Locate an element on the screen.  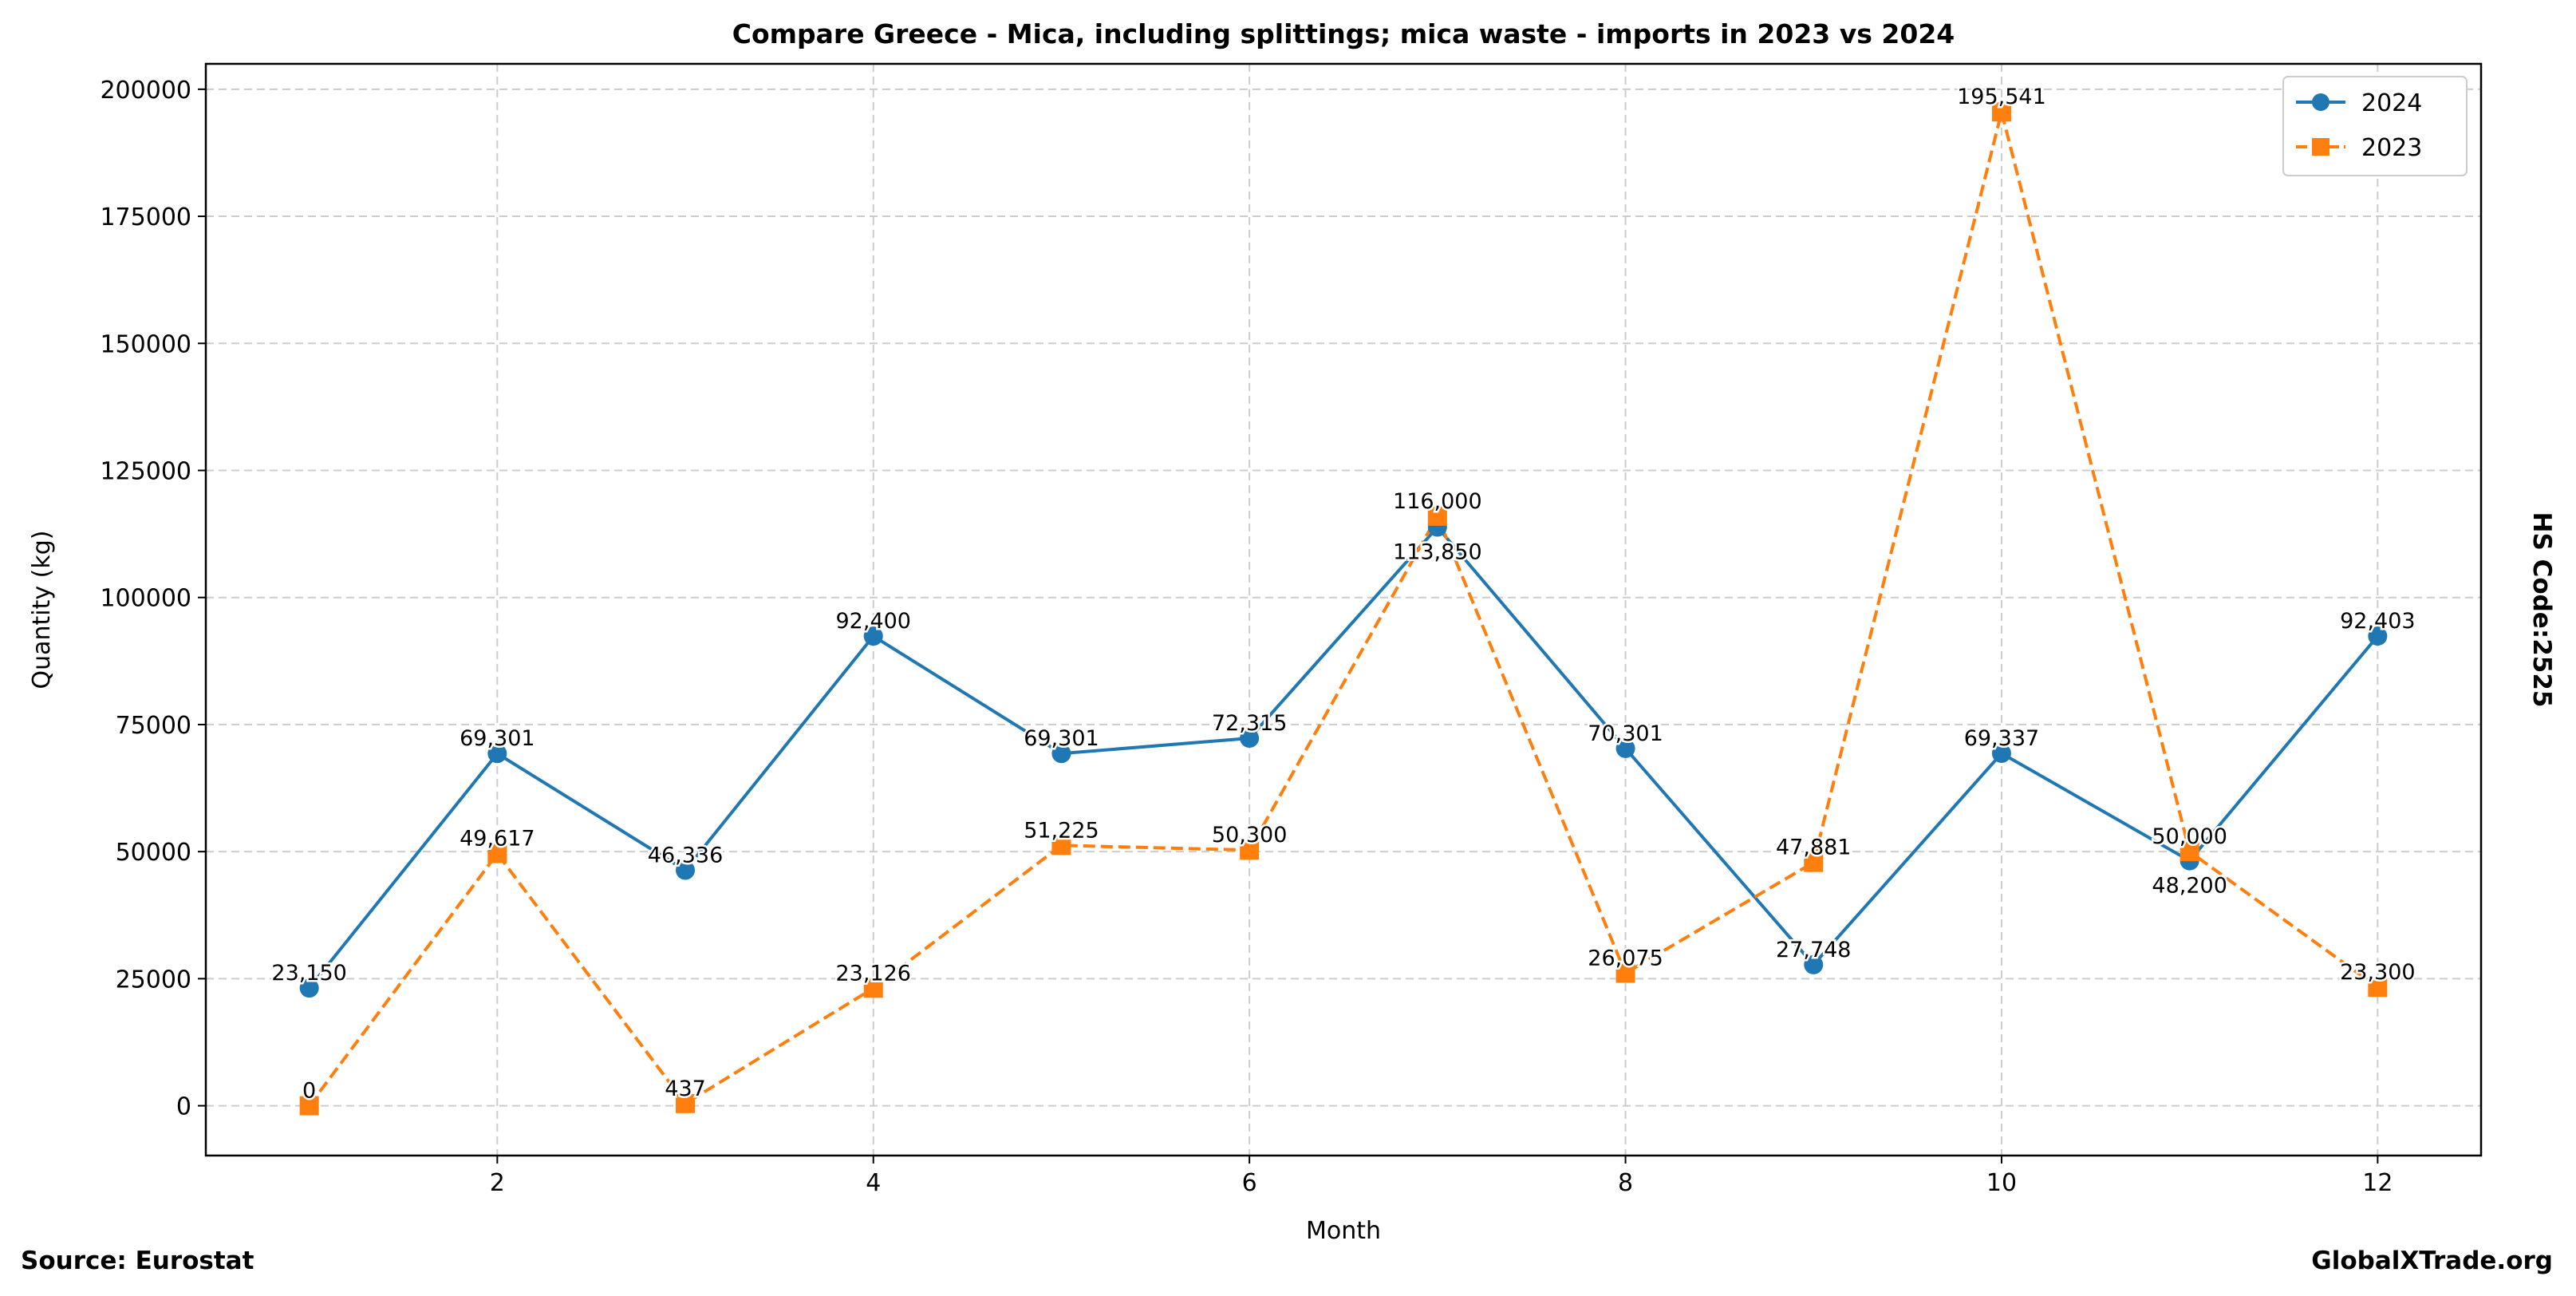
y-axis-label: Quantity (kg) is located at coordinates (42, 610).